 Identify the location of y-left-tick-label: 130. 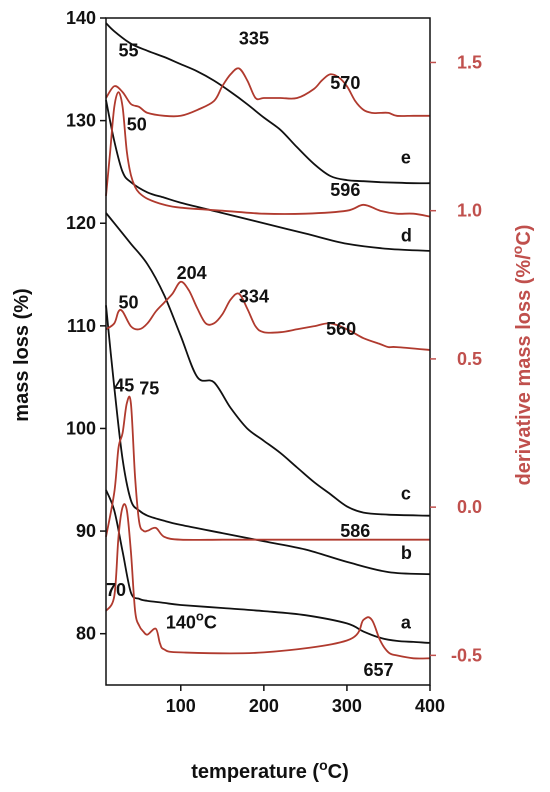
(81, 121).